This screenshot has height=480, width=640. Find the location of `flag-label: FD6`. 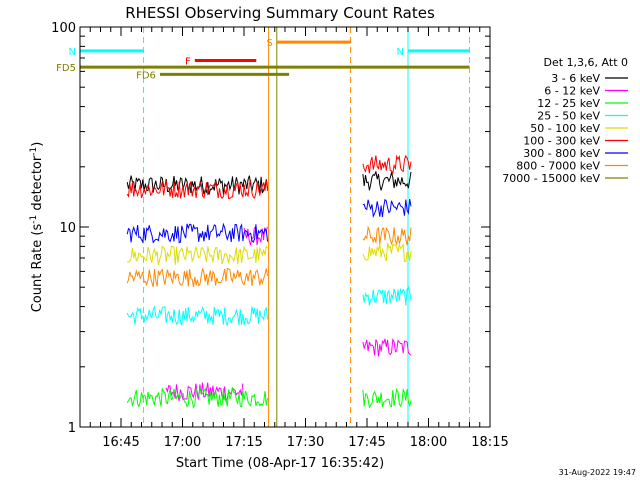

flag-label: FD6 is located at coordinates (146, 75).